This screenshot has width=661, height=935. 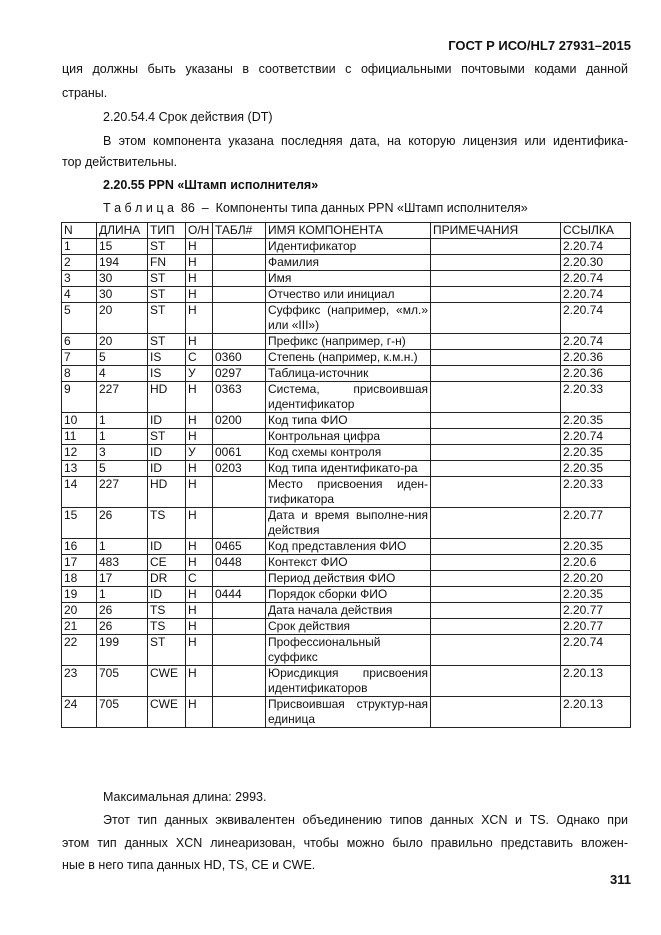 What do you see at coordinates (239, 594) in the screenshot?
I see `table-cell: 0444` at bounding box center [239, 594].